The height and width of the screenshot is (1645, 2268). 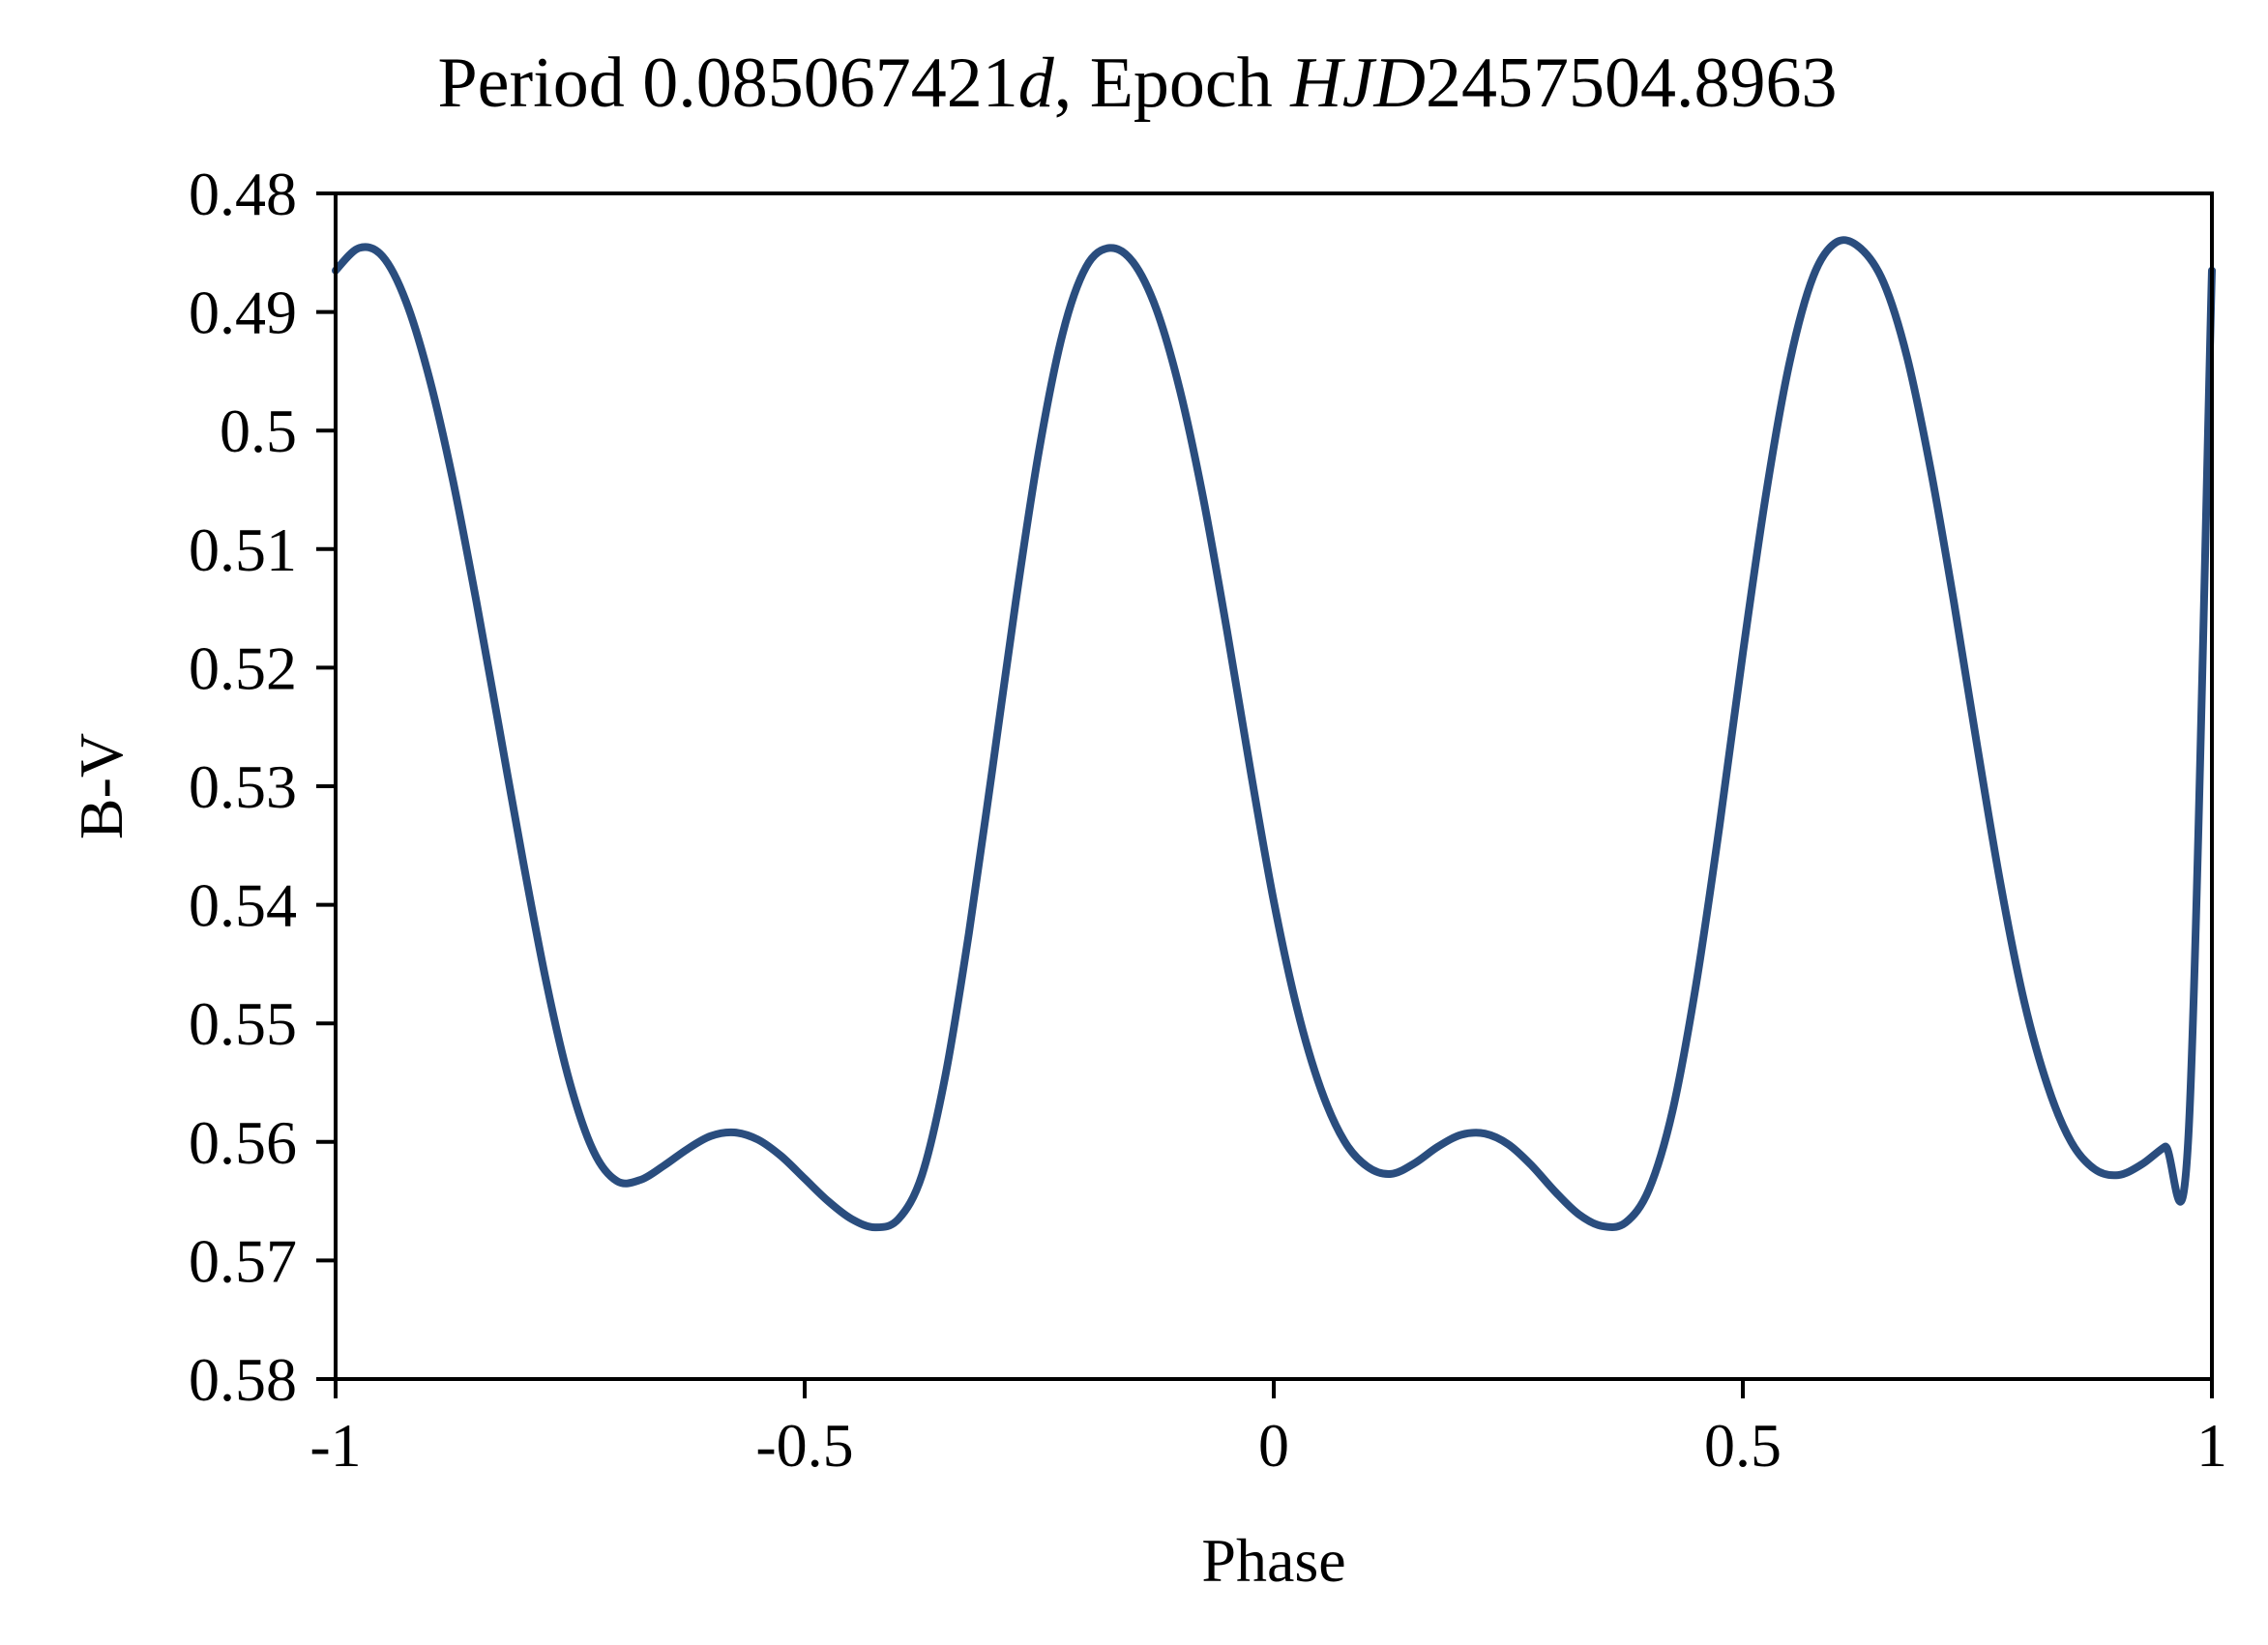 I want to click on title-period-unit: d, so click(x=1036, y=84).